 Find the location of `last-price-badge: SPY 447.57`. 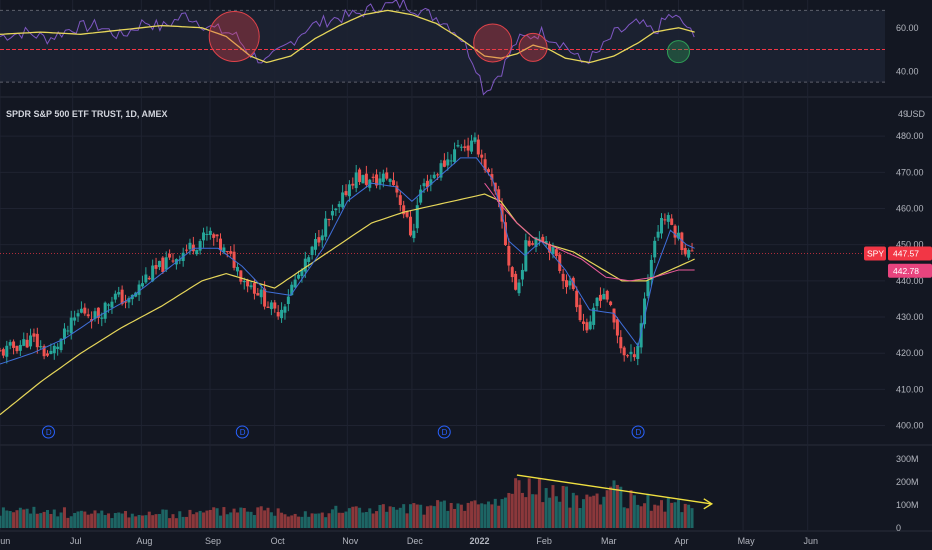

last-price-badge: SPY 447.57 is located at coordinates (898, 253).